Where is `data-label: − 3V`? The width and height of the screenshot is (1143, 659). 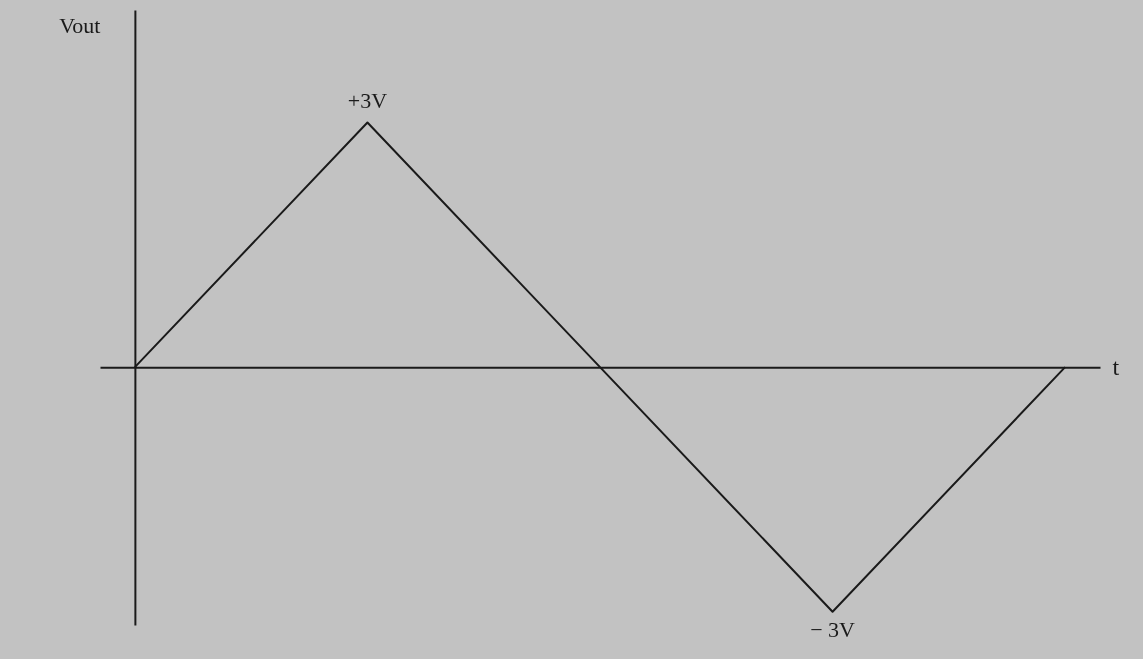
data-label: − 3V is located at coordinates (833, 629).